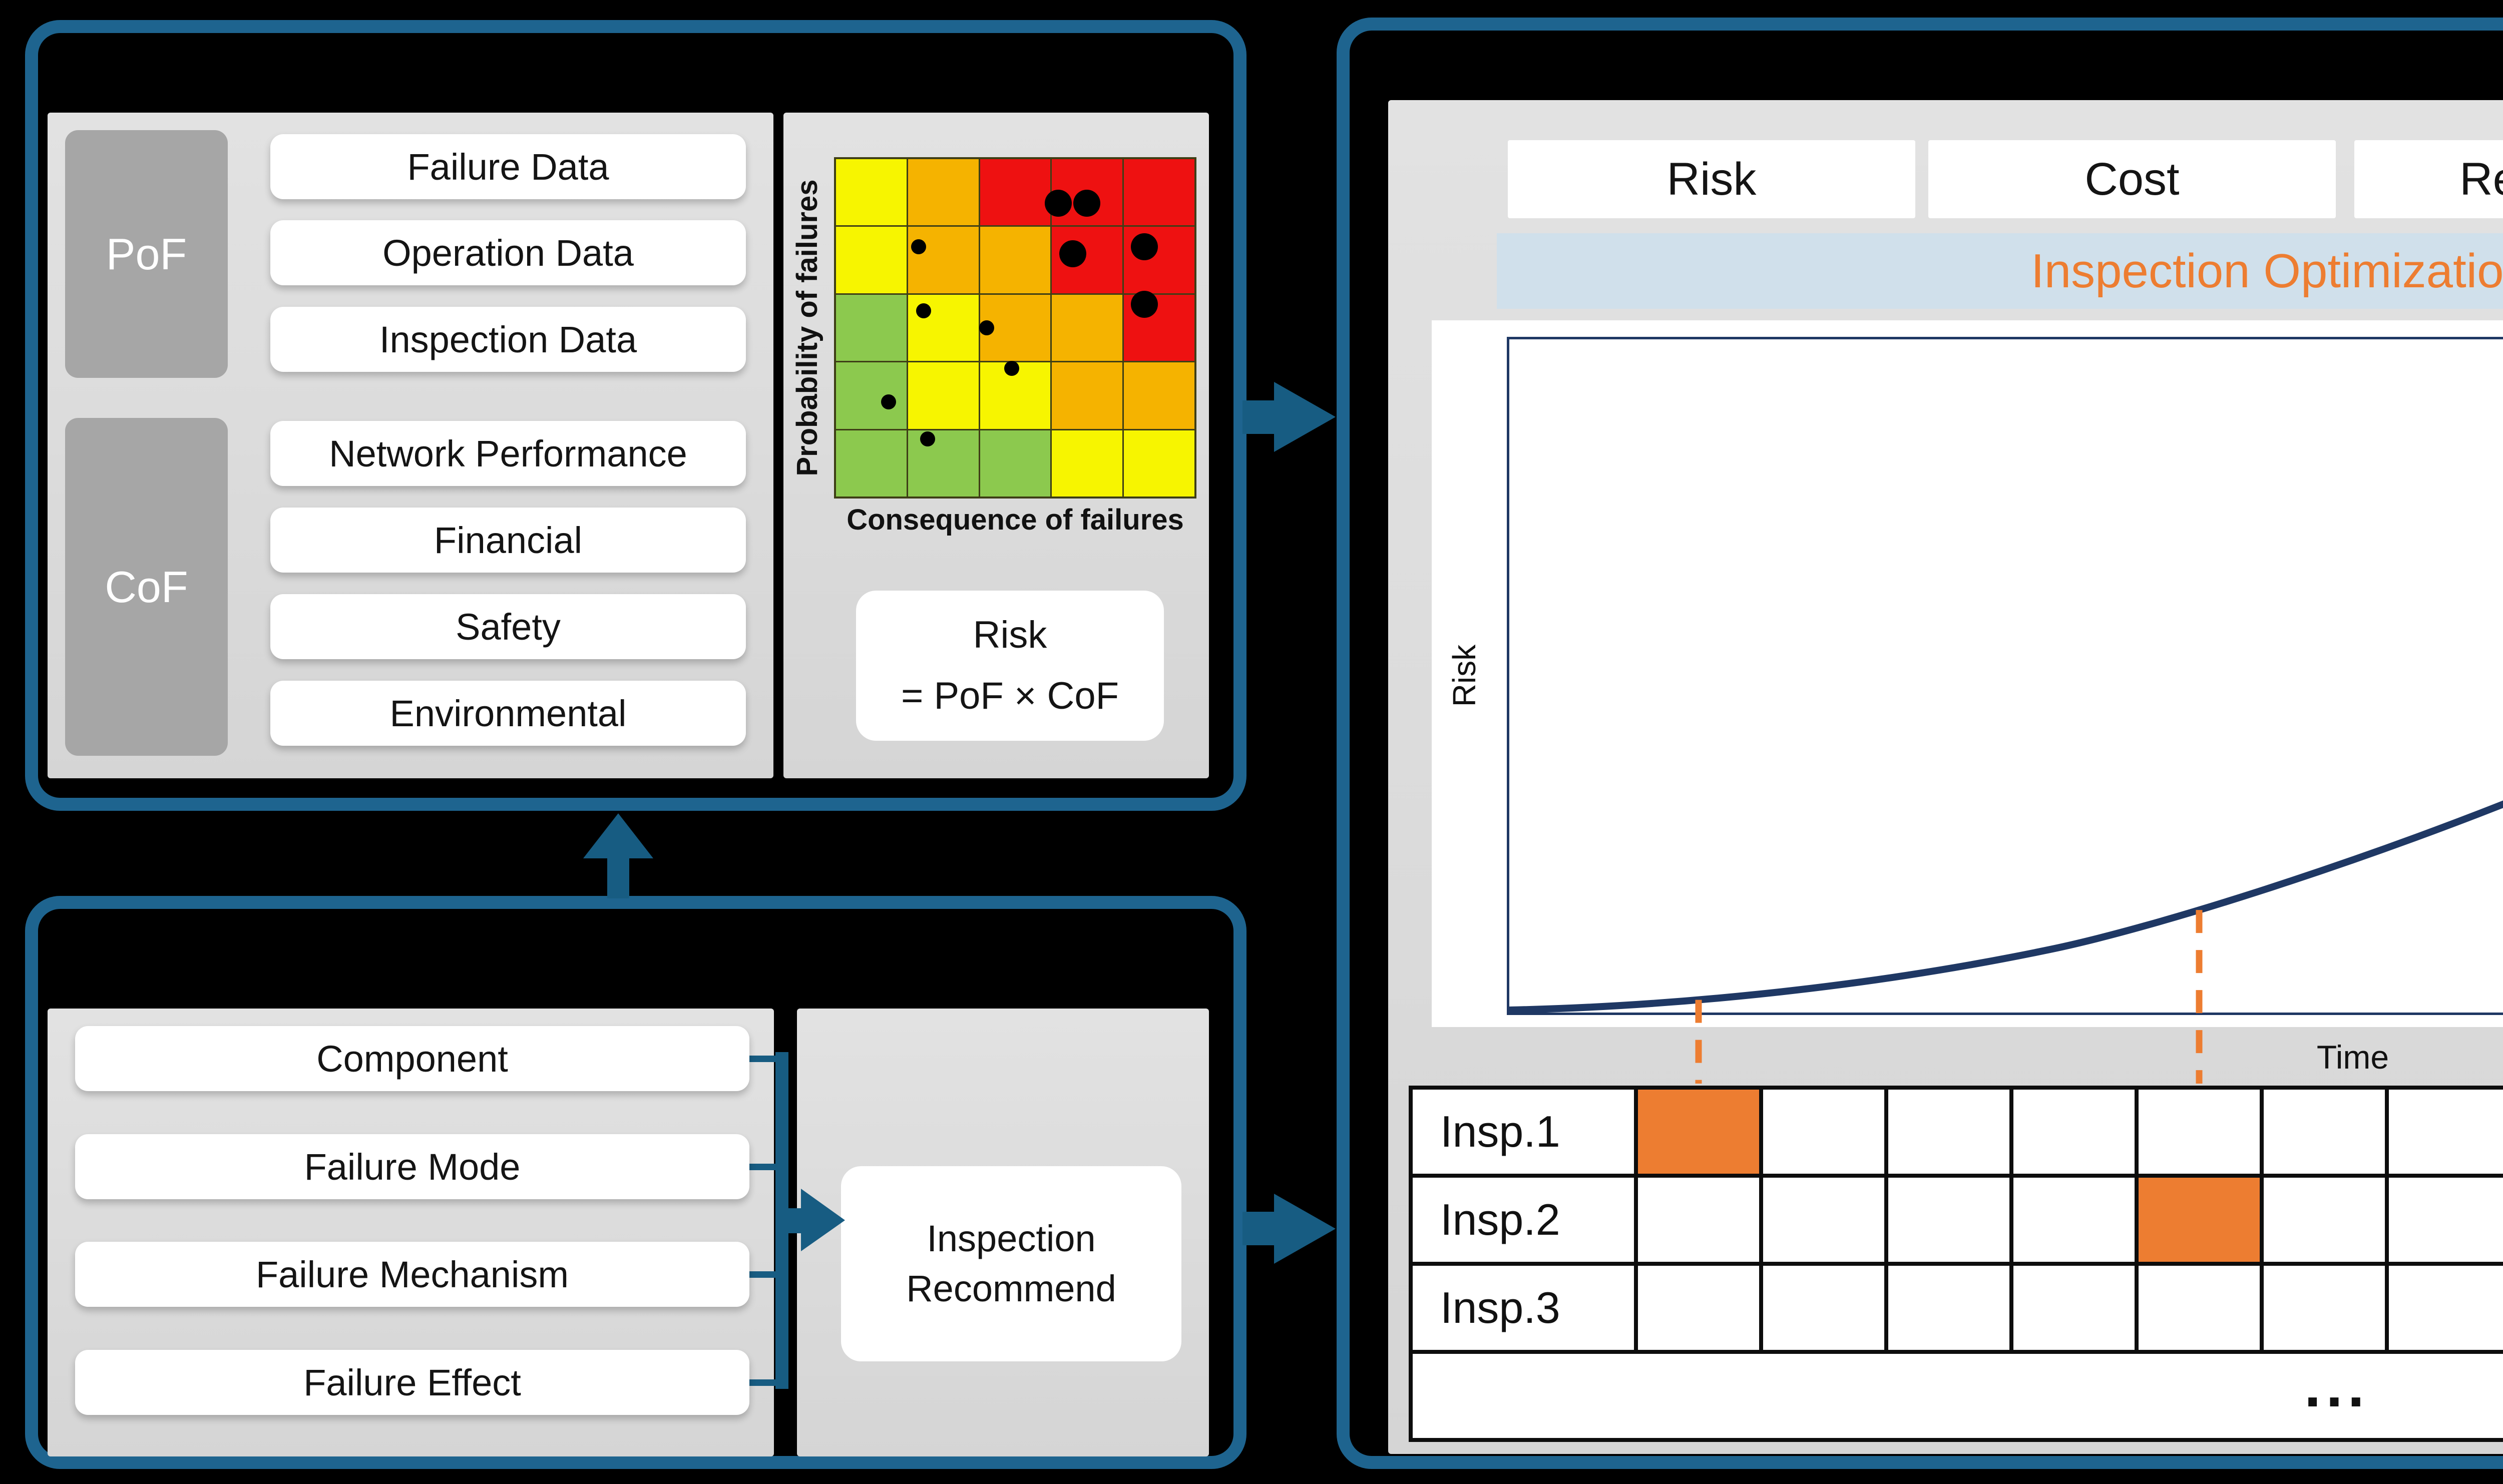 Image resolution: width=2503 pixels, height=1484 pixels. What do you see at coordinates (1289, 417) in the screenshot?
I see `arrow-right-top-icon` at bounding box center [1289, 417].